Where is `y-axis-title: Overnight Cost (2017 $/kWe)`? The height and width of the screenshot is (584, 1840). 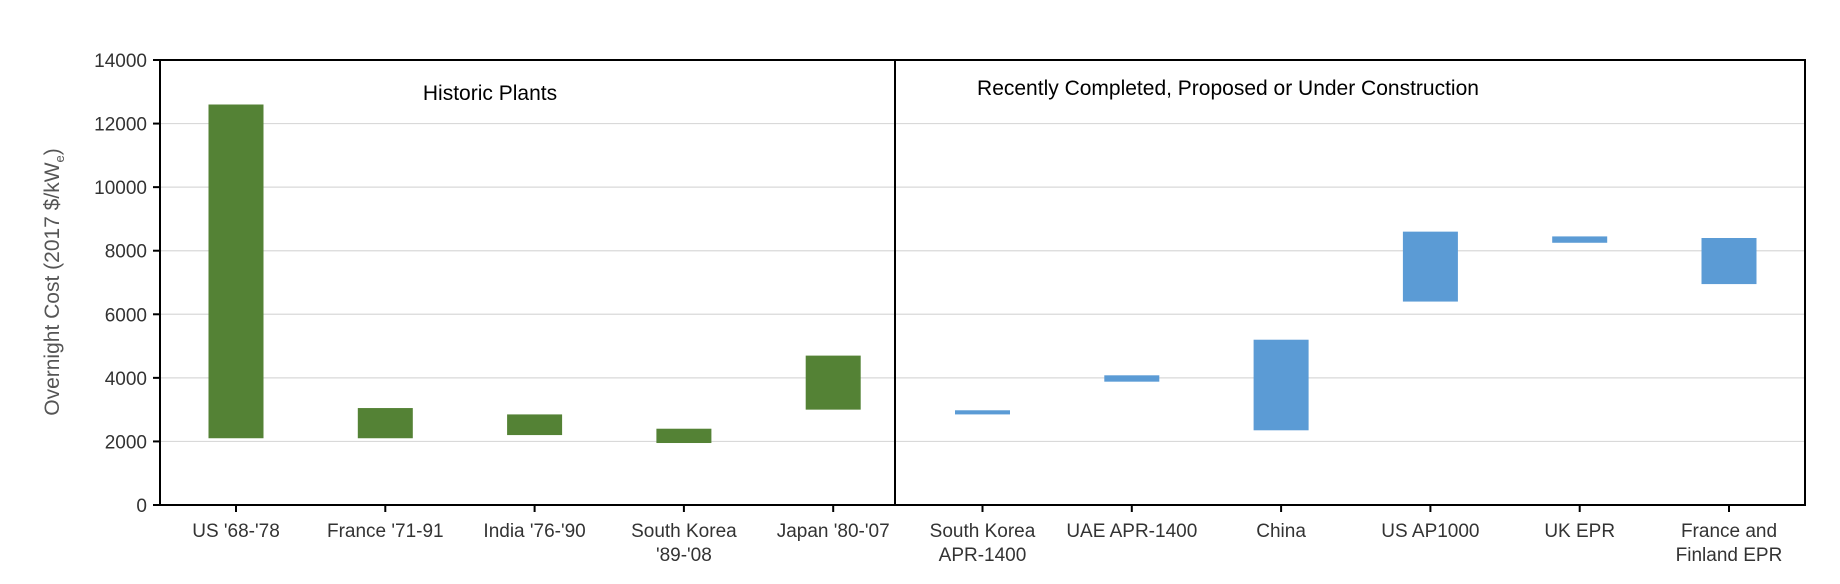 y-axis-title: Overnight Cost (2017 $/kWe) is located at coordinates (54, 282).